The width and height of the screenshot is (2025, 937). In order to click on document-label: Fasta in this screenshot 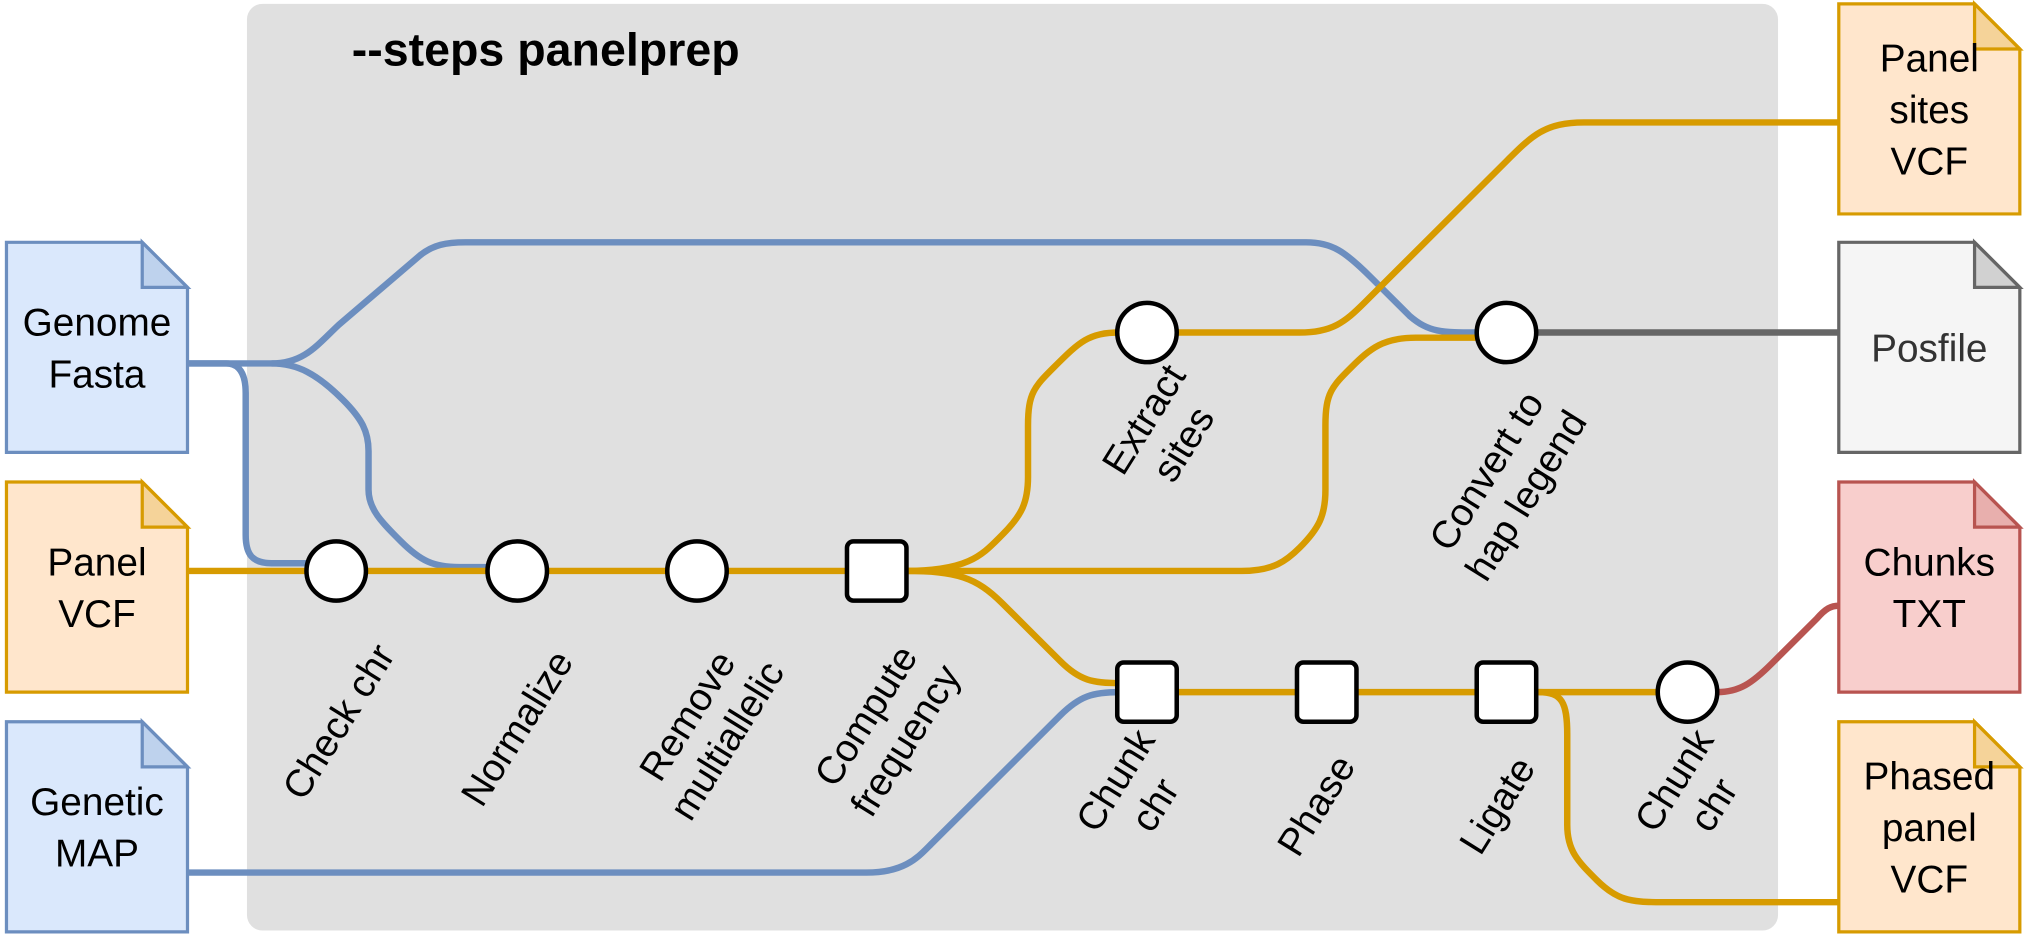, I will do `click(96, 374)`.